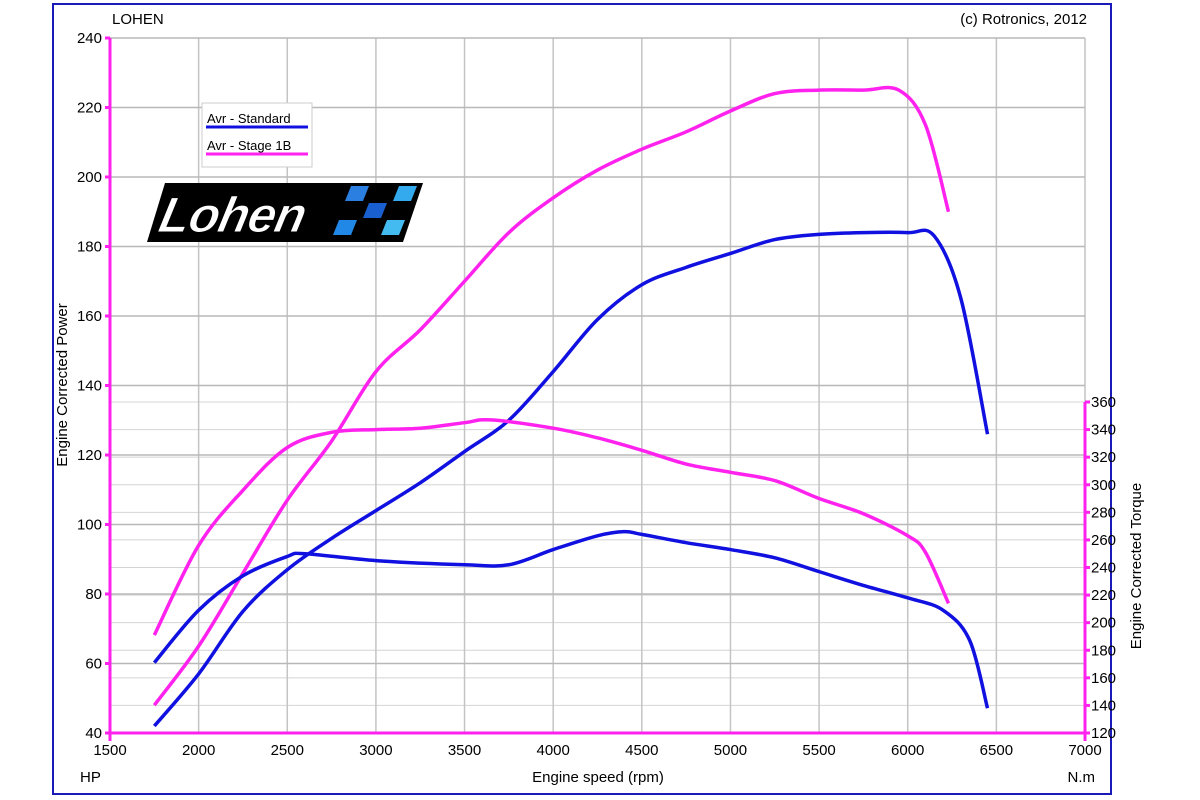 This screenshot has height=800, width=1200. What do you see at coordinates (598, 777) in the screenshot?
I see `x-axis-label: Engine speed (rpm)` at bounding box center [598, 777].